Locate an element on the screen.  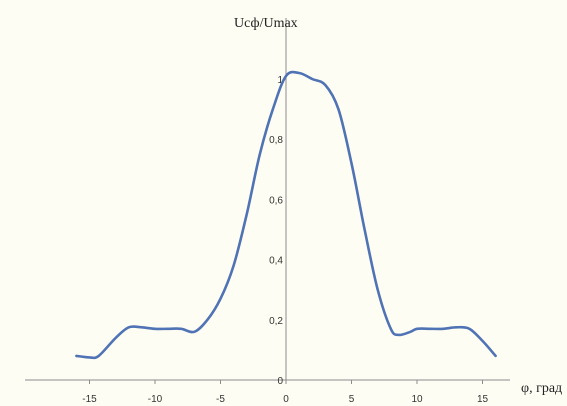
x-tick-label: -5 is located at coordinates (220, 399).